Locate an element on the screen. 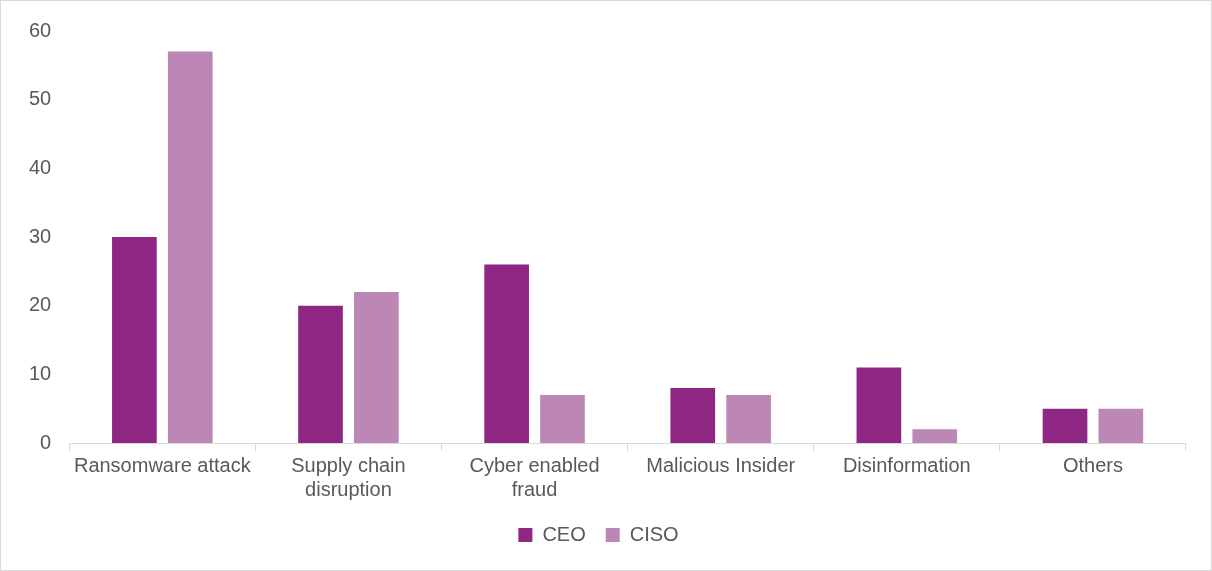  legend-label: CISO is located at coordinates (654, 533).